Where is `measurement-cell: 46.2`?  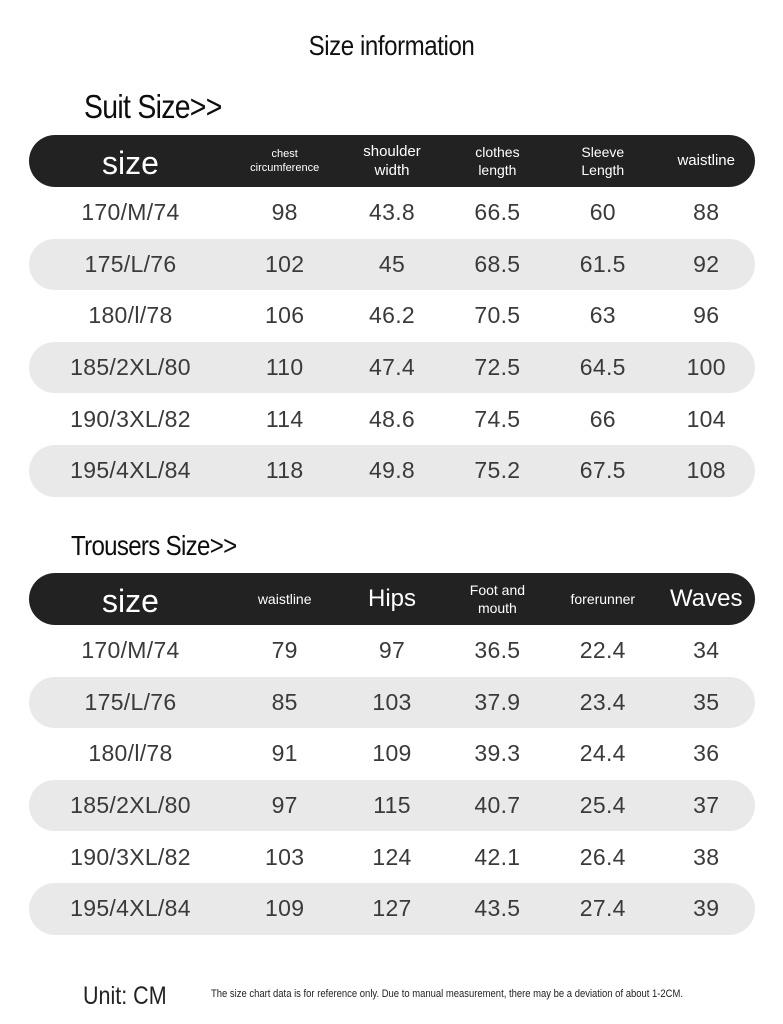
measurement-cell: 46.2 is located at coordinates (392, 315).